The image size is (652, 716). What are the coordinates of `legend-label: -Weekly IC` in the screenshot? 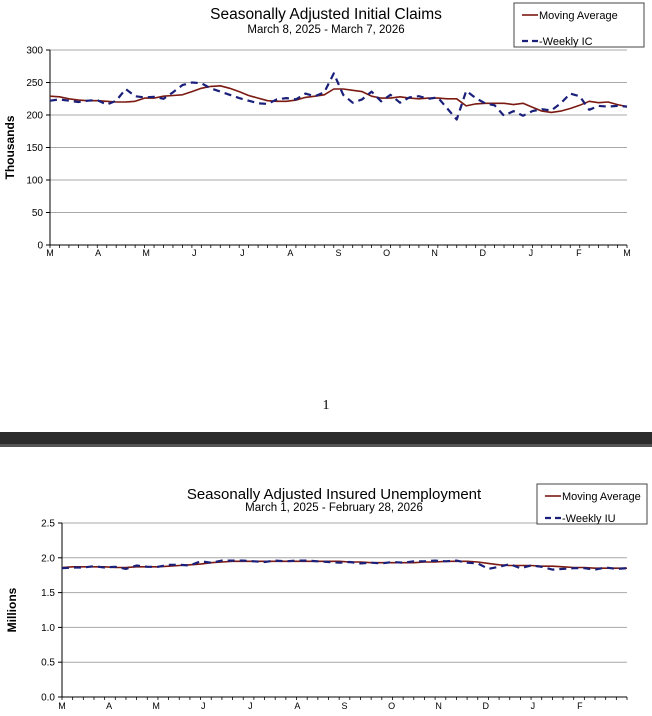 It's located at (566, 42).